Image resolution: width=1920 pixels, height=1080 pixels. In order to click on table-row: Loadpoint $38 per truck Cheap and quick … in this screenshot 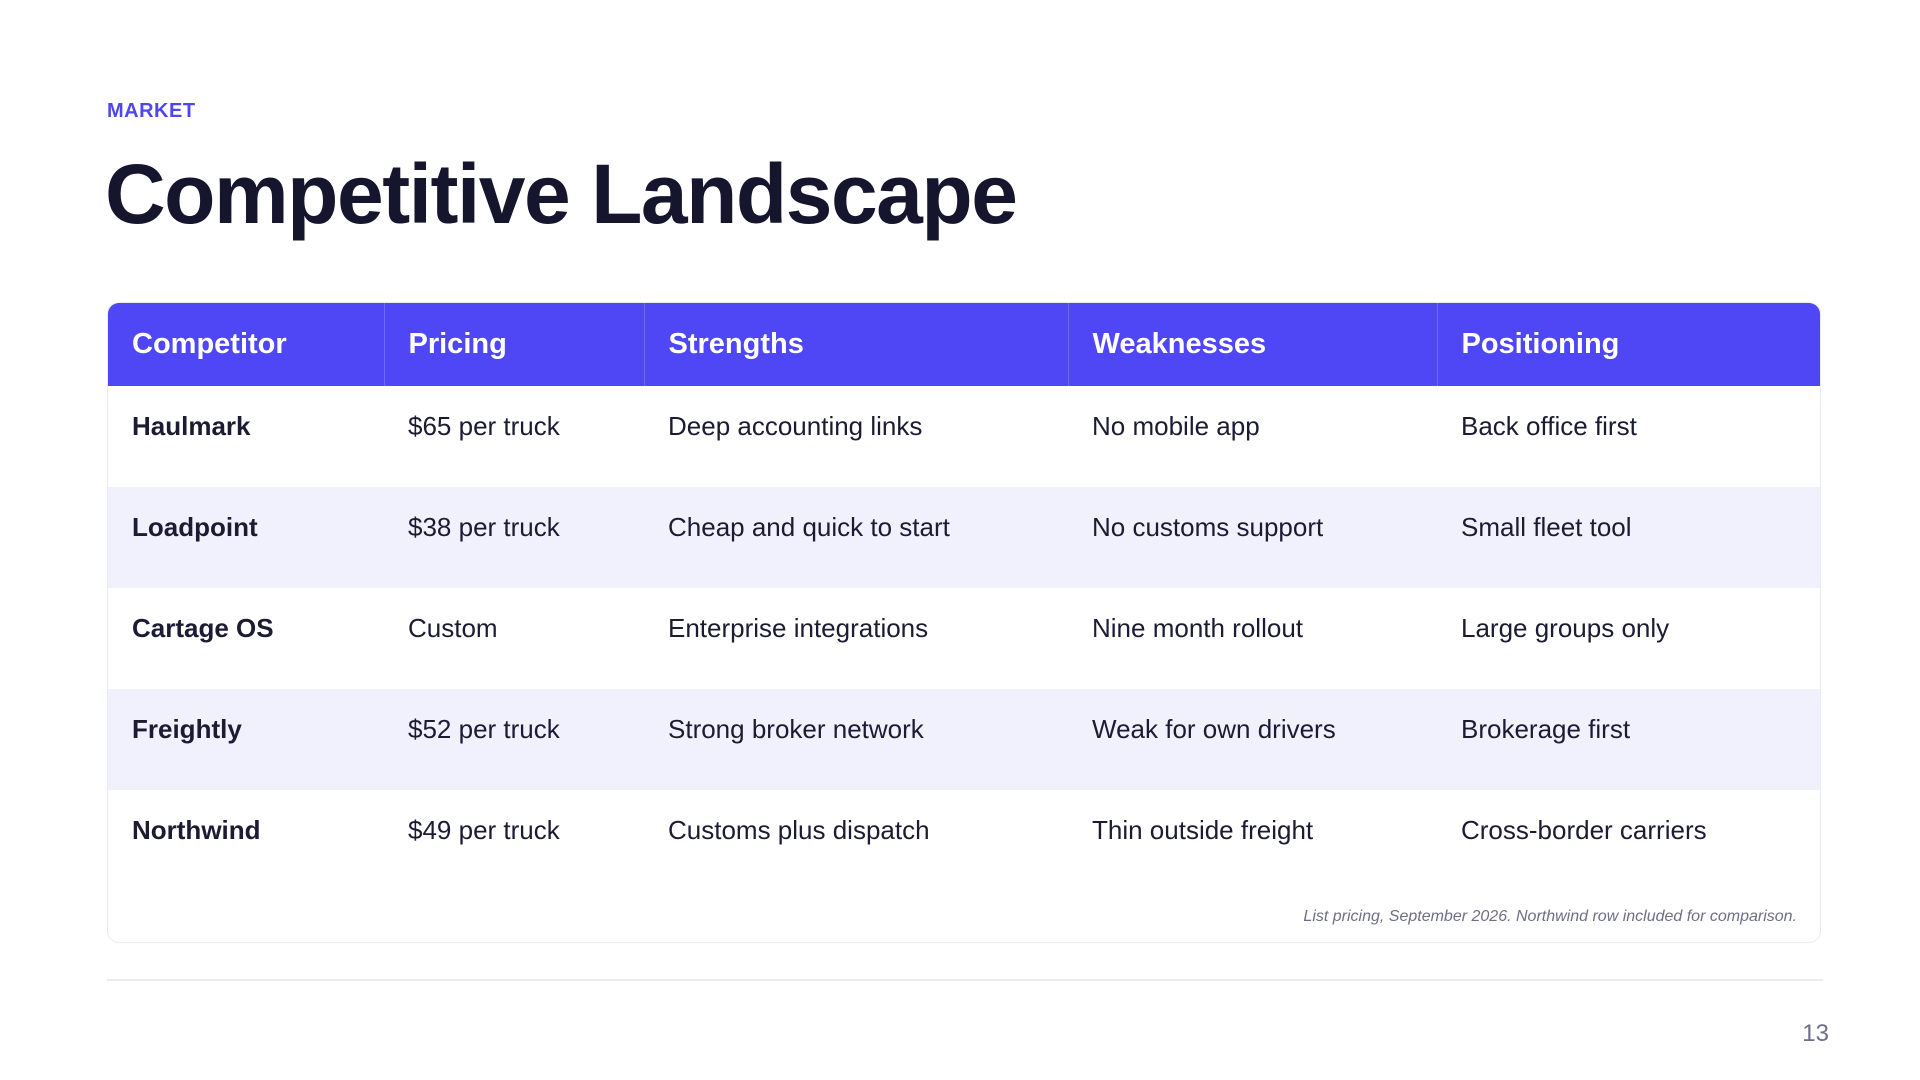, I will do `click(964, 537)`.